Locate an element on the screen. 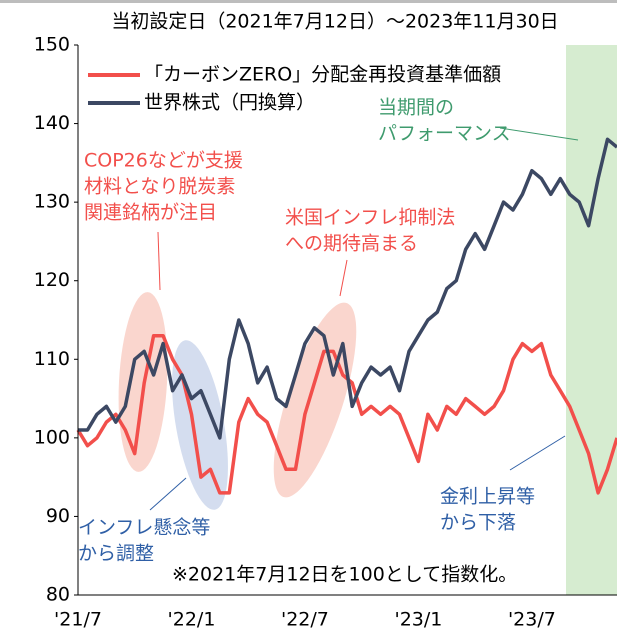  x-tick-label: '23/1 is located at coordinates (418, 620).